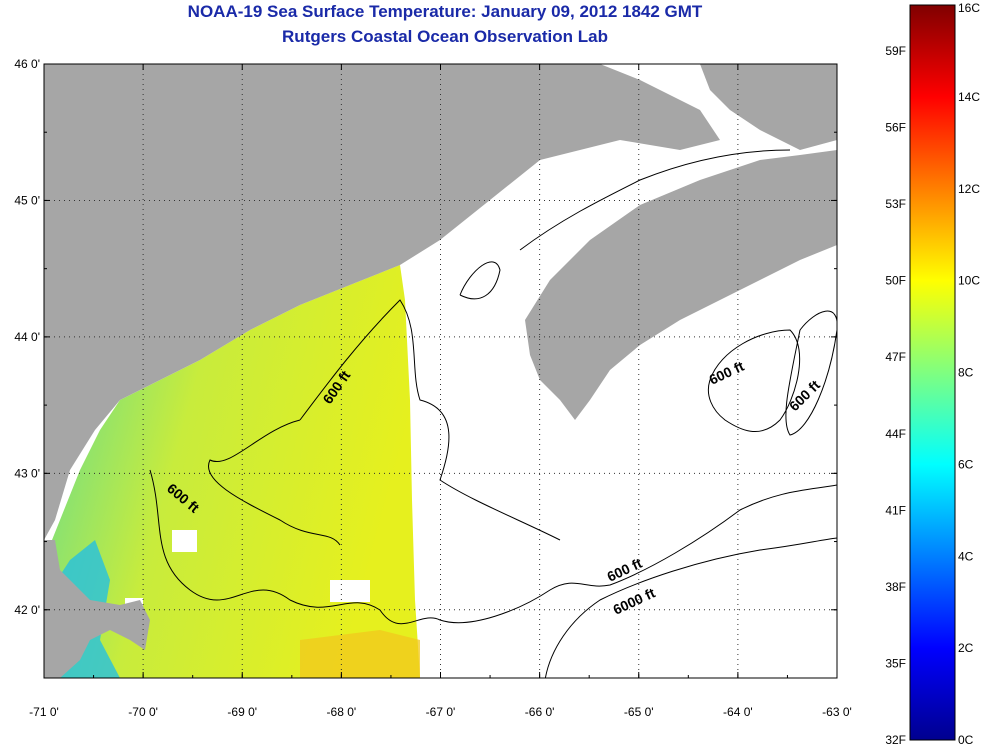  I want to click on lat-label: 46 0', so click(27, 64).